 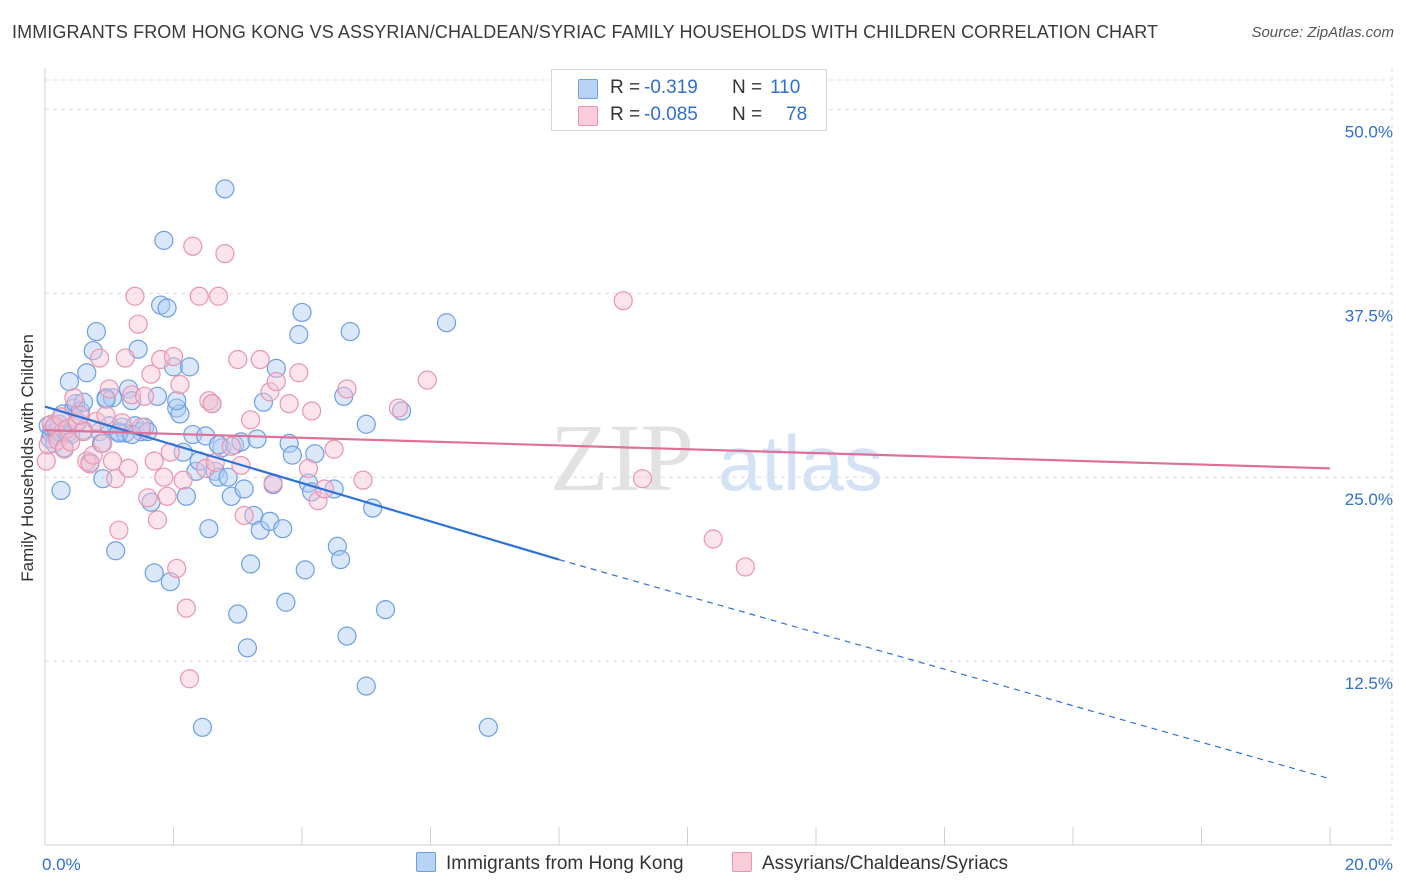 I want to click on legend-n-value: 78, so click(x=797, y=114).